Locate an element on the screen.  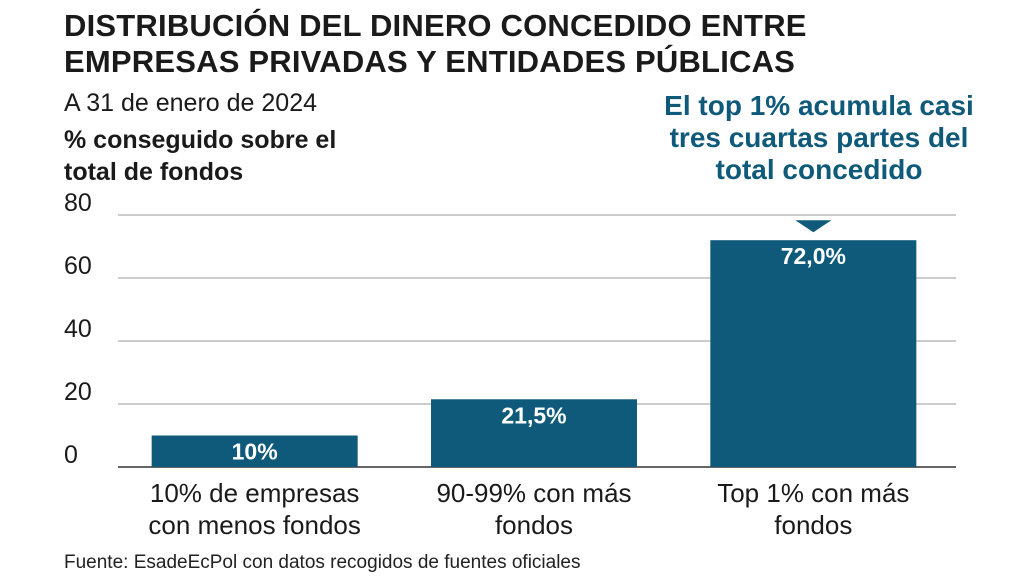
y-tick-label: 40 is located at coordinates (78, 329).